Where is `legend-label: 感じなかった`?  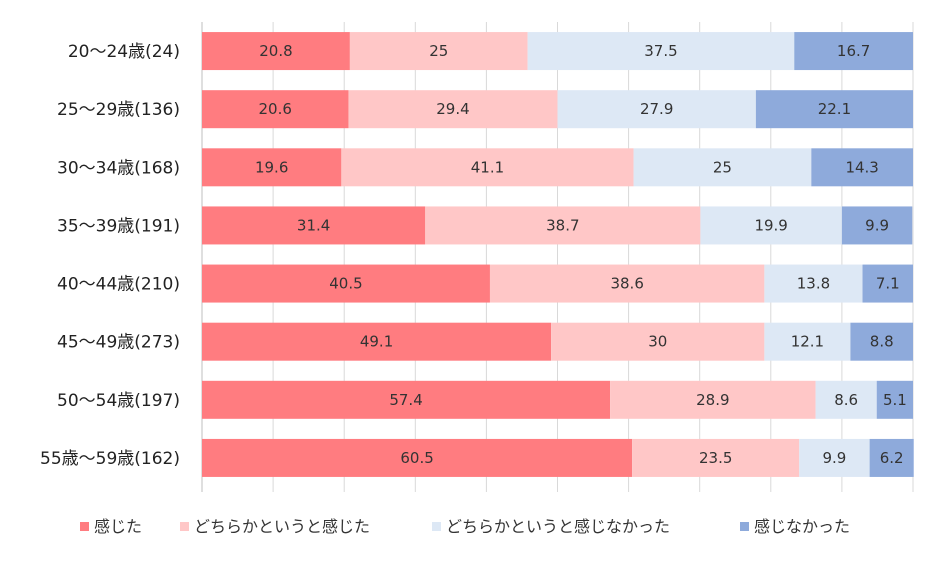 legend-label: 感じなかった is located at coordinates (802, 526).